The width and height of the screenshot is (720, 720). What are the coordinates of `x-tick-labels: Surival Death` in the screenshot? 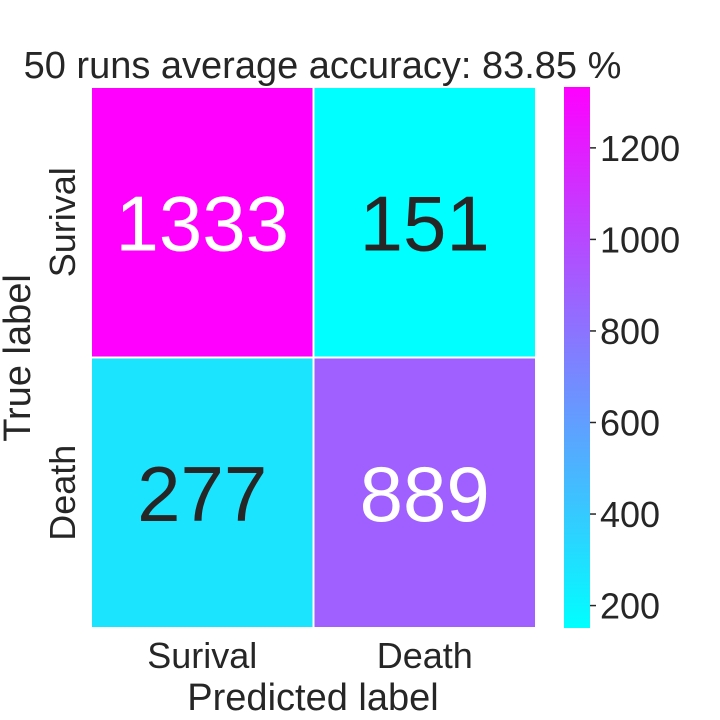 It's located at (310, 655).